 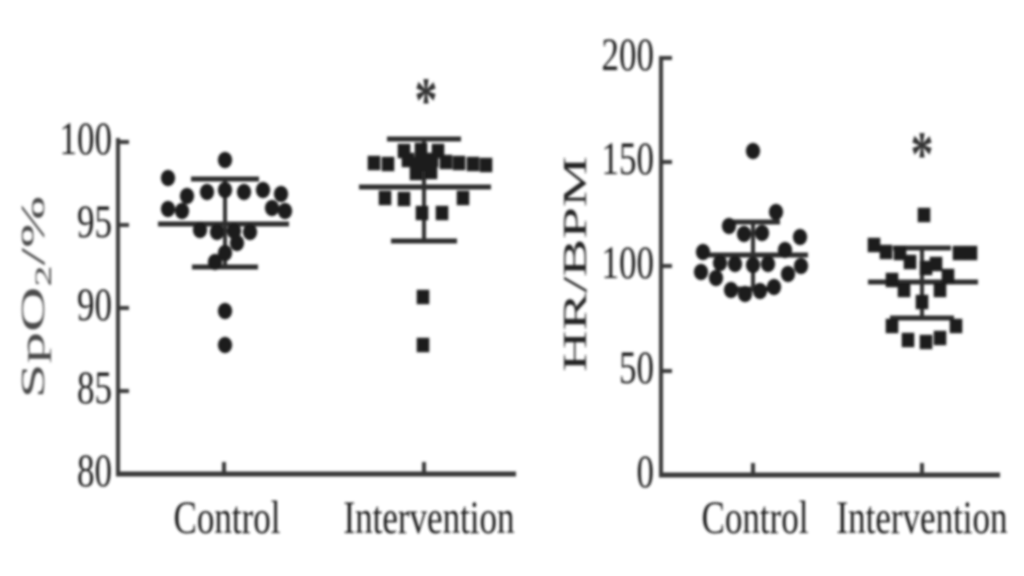 I want to click on svg-text: 85, so click(x=94, y=387).